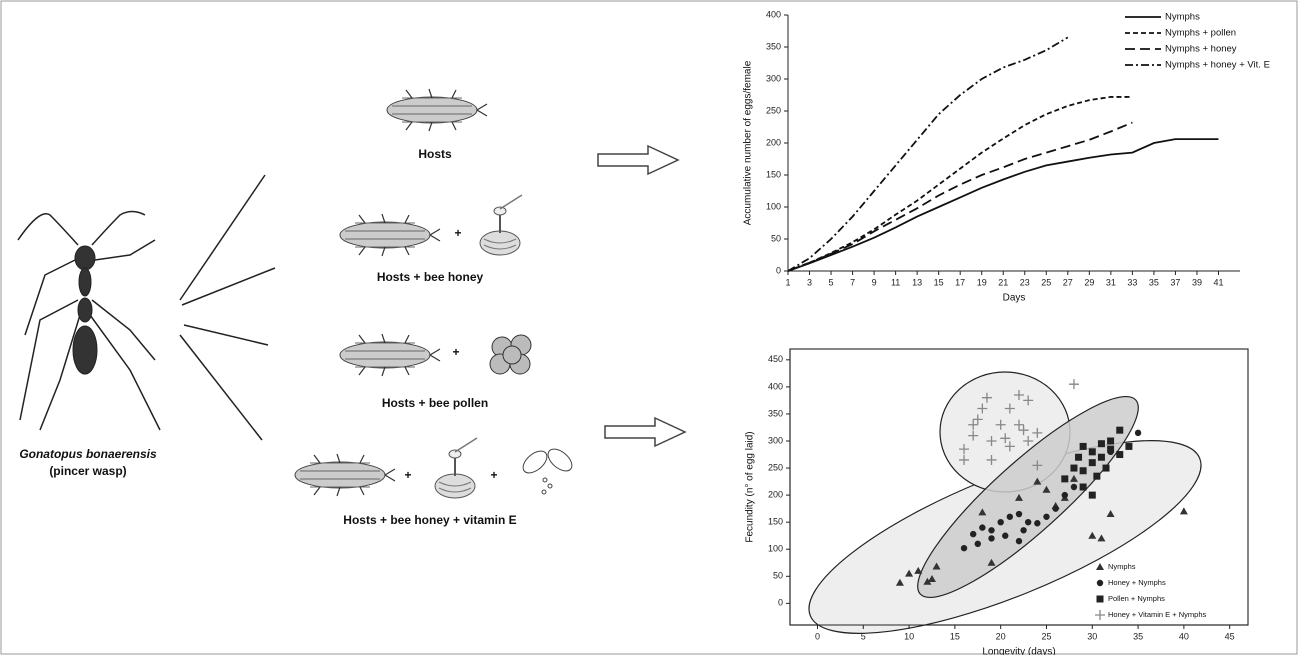 Image resolution: width=1298 pixels, height=660 pixels. Describe the element at coordinates (87, 471) in the screenshot. I see `common-name: (pincer wasp)` at that location.